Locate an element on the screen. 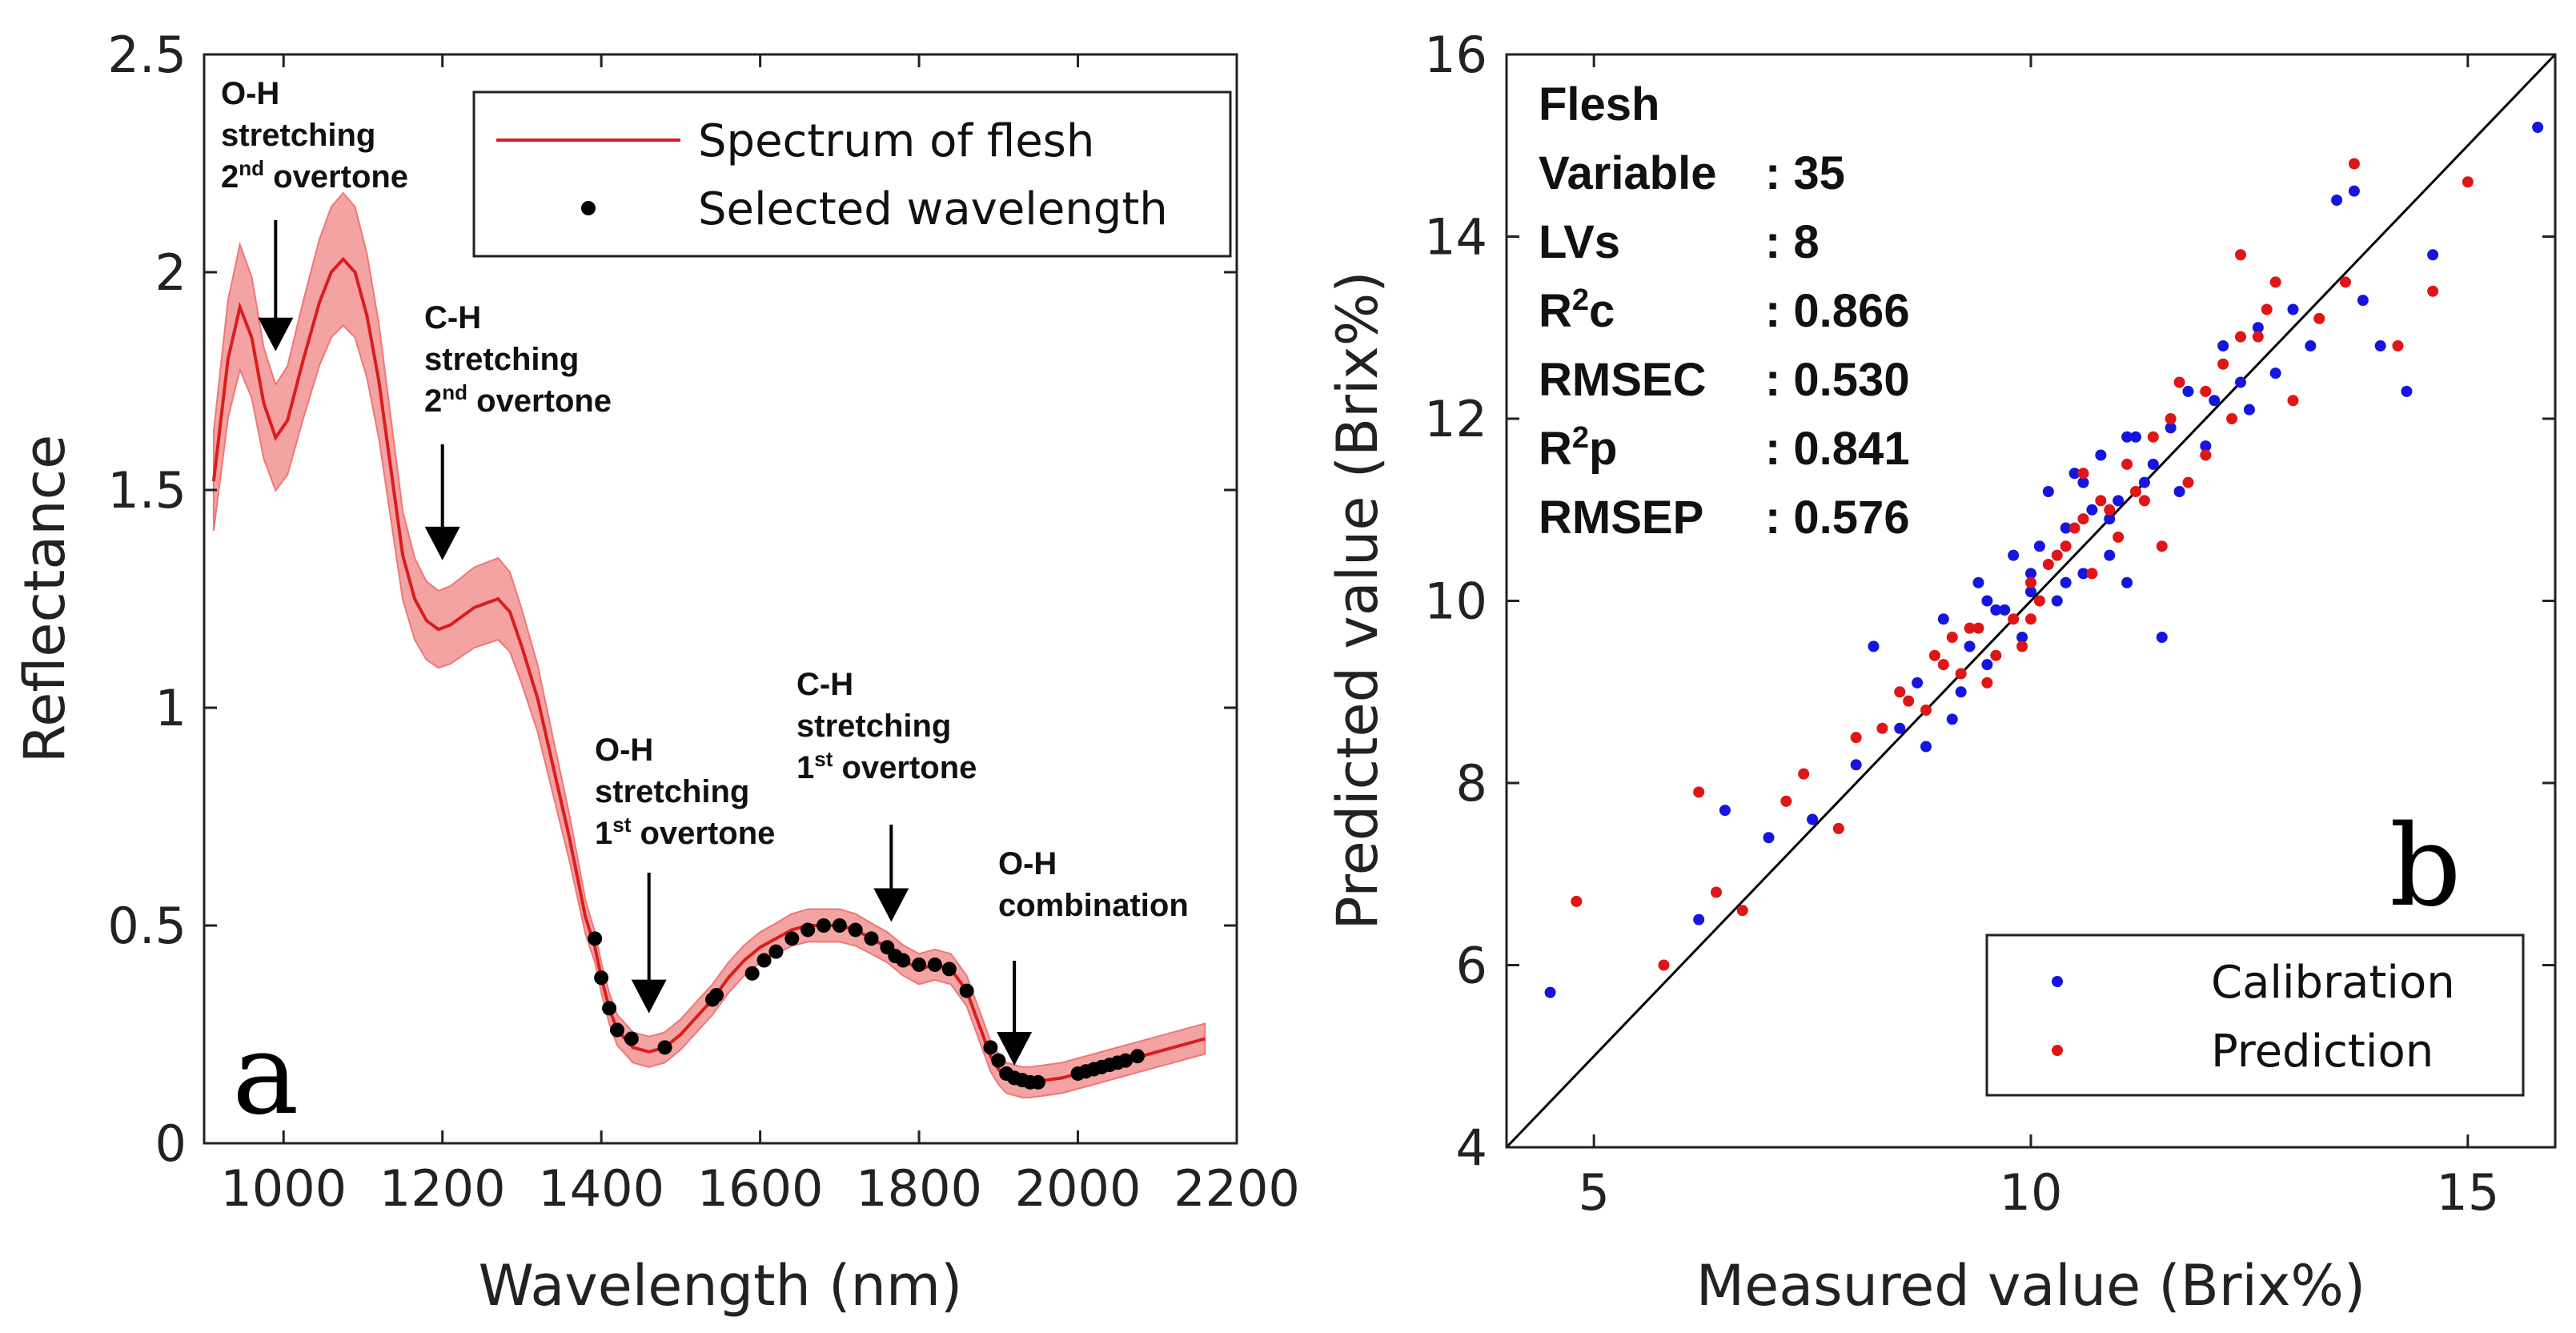  panel-b-legend: Calibration Prediction is located at coordinates (2255, 1016).